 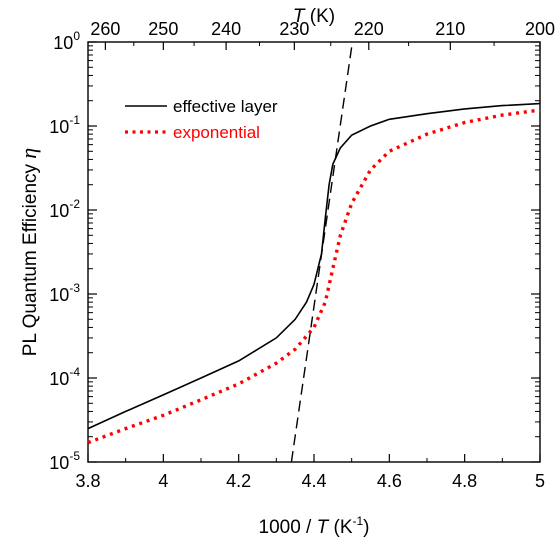 What do you see at coordinates (216, 132) in the screenshot?
I see `legend-label-exponential: exponential` at bounding box center [216, 132].